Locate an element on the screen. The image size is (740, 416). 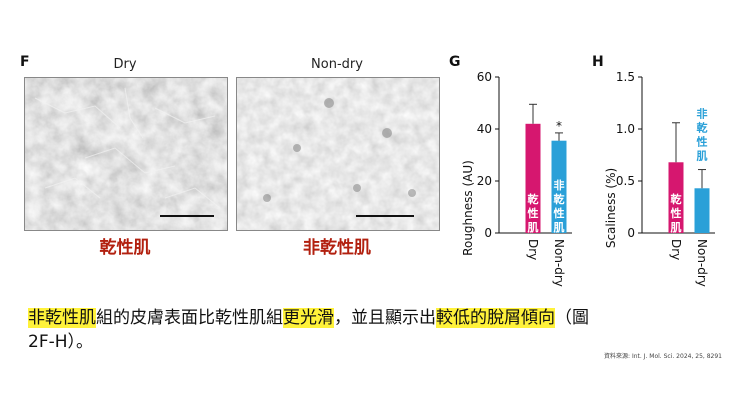
y-tick-label: 40 is located at coordinates (484, 129).